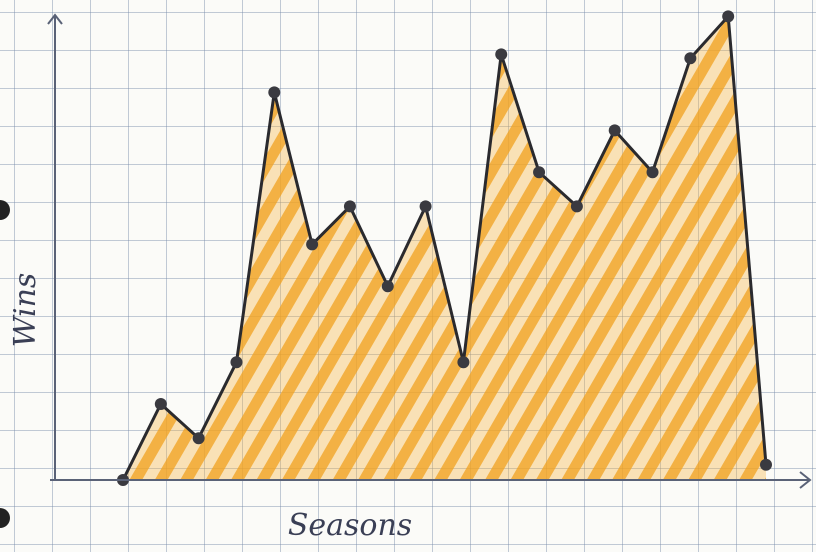  What do you see at coordinates (805, 480) in the screenshot?
I see `x-axis-arrow` at bounding box center [805, 480].